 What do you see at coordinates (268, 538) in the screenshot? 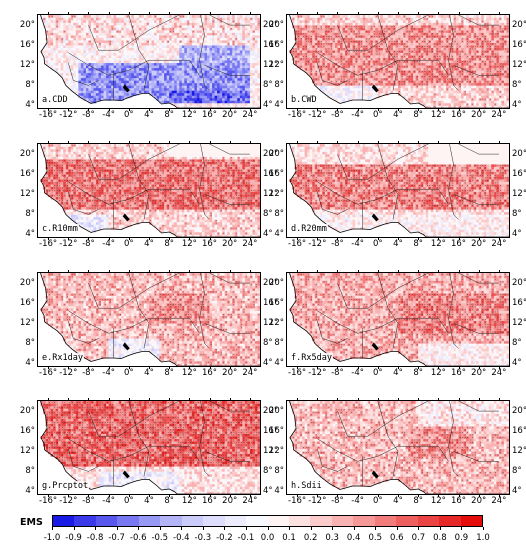
I see `colorbar-tick-label: 0.0` at bounding box center [268, 538].